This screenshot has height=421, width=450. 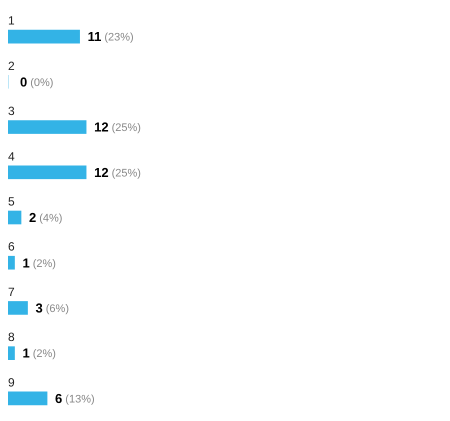 I want to click on data-label: 2 (4%), so click(x=45, y=218).